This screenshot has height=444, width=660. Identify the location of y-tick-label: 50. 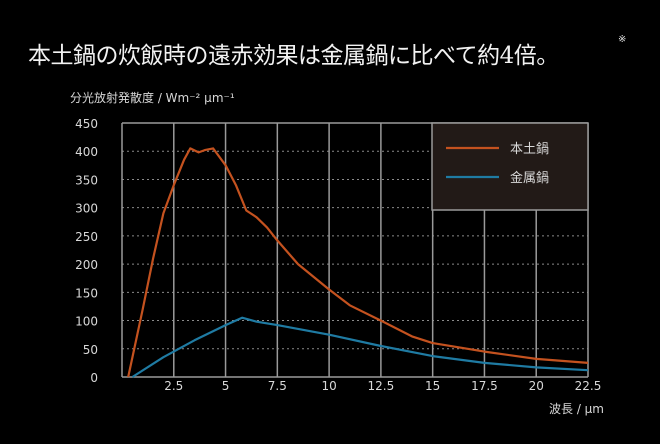
(90, 350).